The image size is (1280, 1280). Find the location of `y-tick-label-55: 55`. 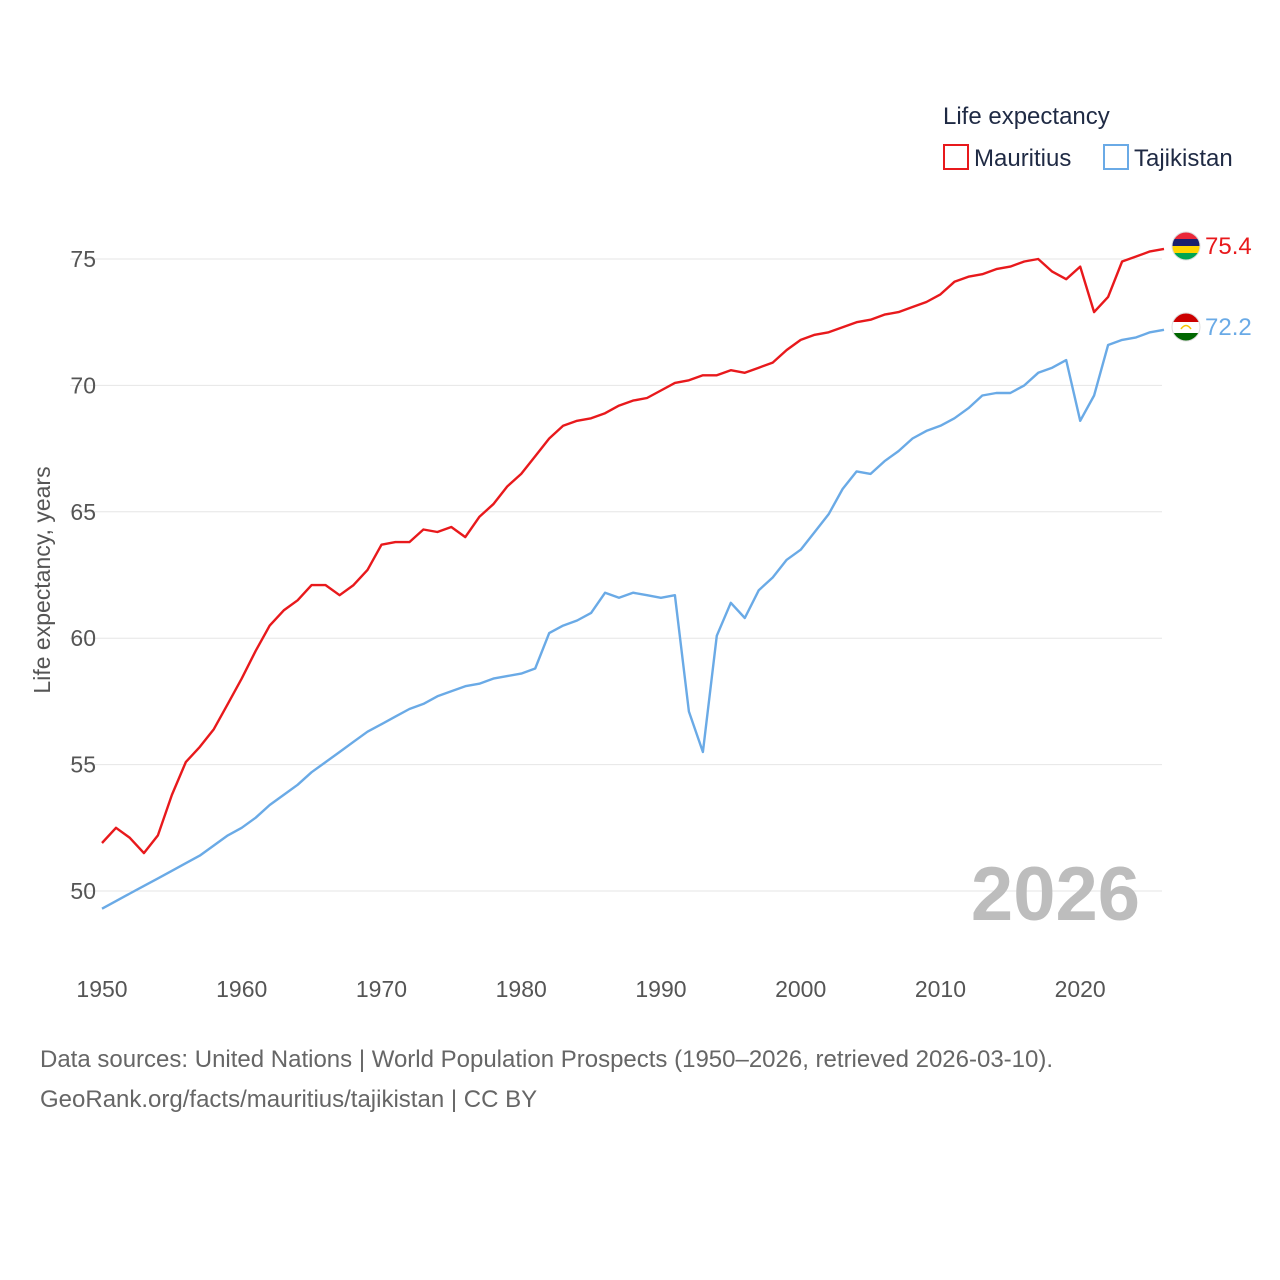

y-tick-label-55: 55 is located at coordinates (83, 765).